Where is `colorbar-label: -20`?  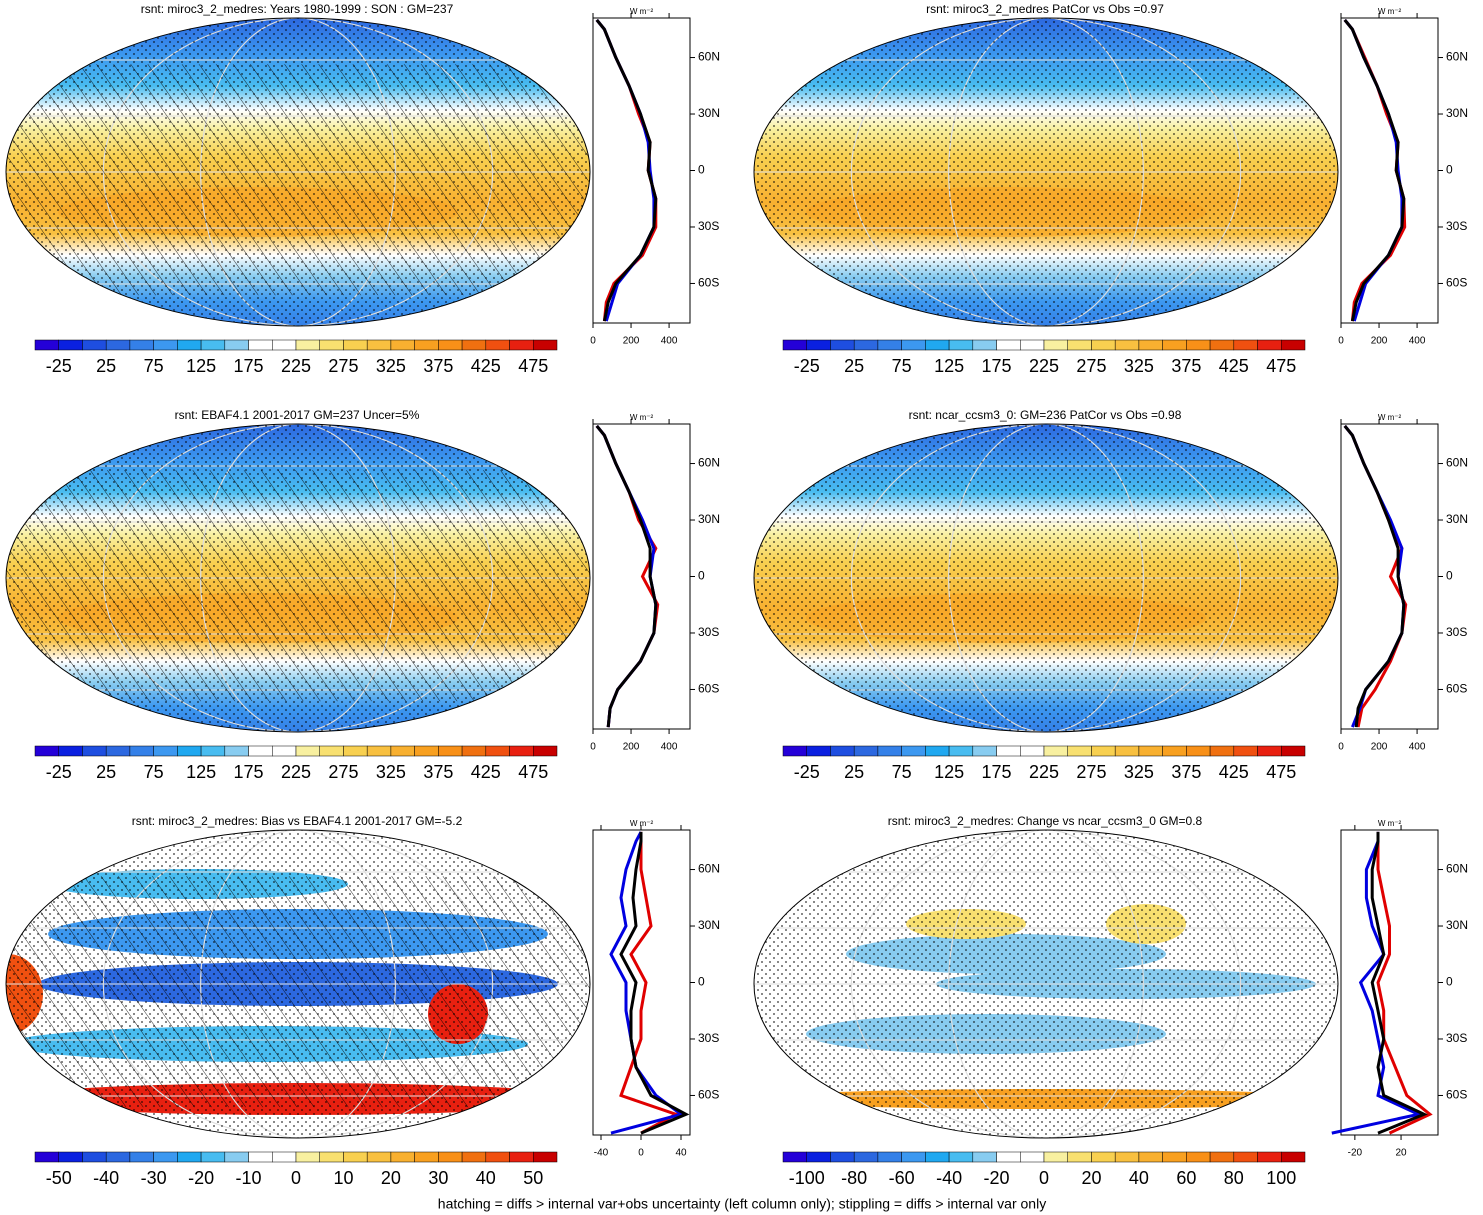
colorbar-label: -20 is located at coordinates (997, 1178).